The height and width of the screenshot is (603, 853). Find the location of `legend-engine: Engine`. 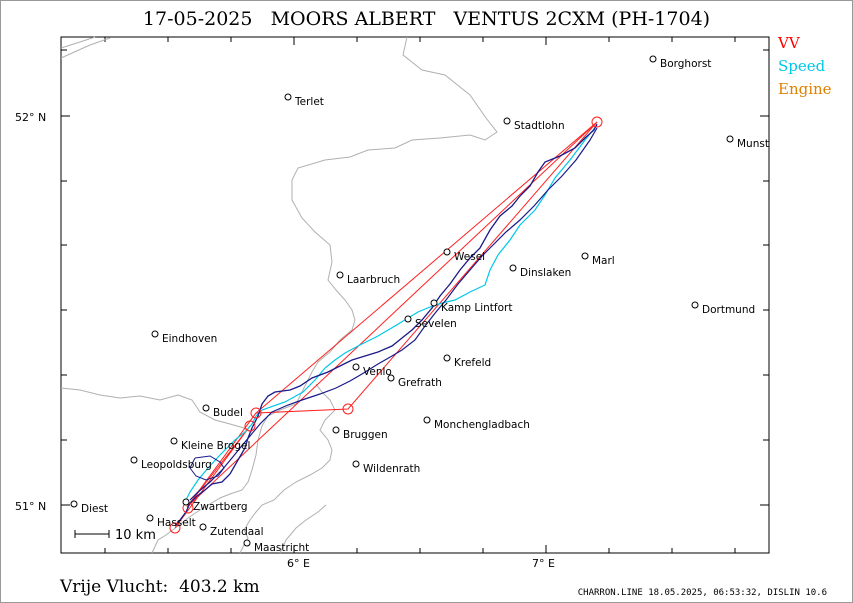

legend-engine: Engine is located at coordinates (805, 89).